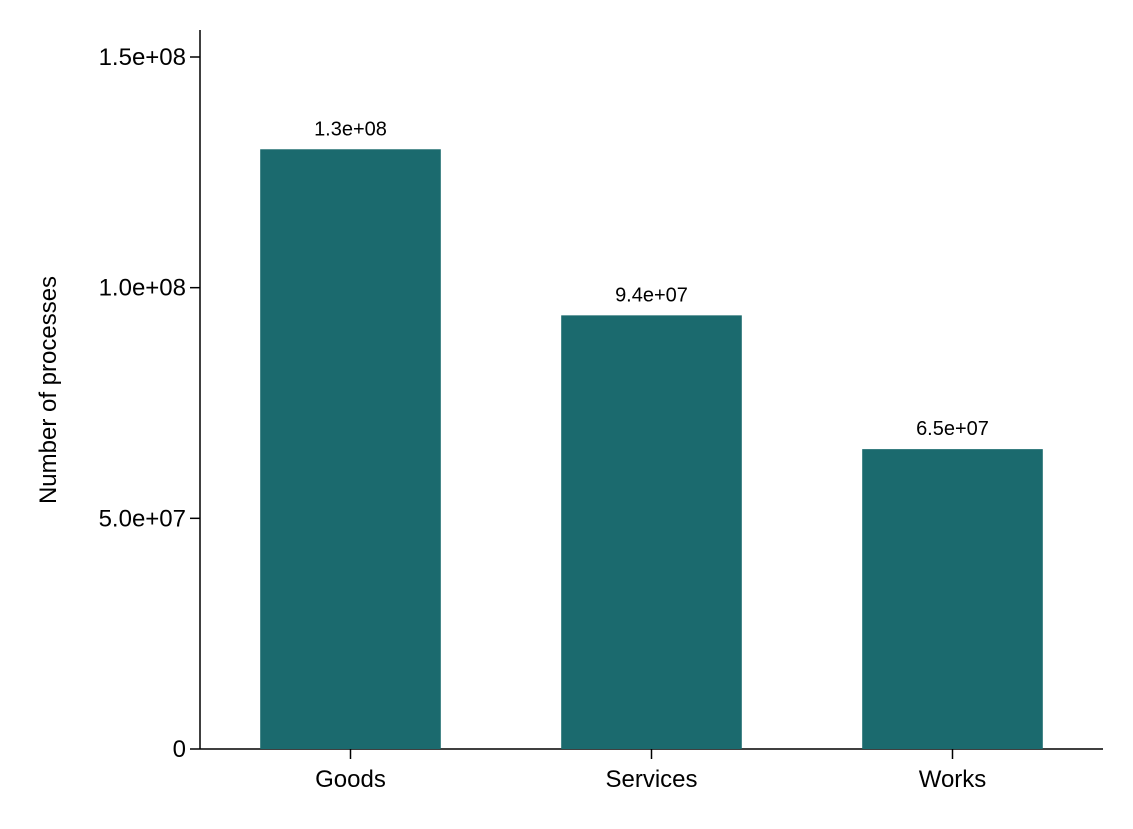  I want to click on x-tick-label: Goods, so click(350, 779).